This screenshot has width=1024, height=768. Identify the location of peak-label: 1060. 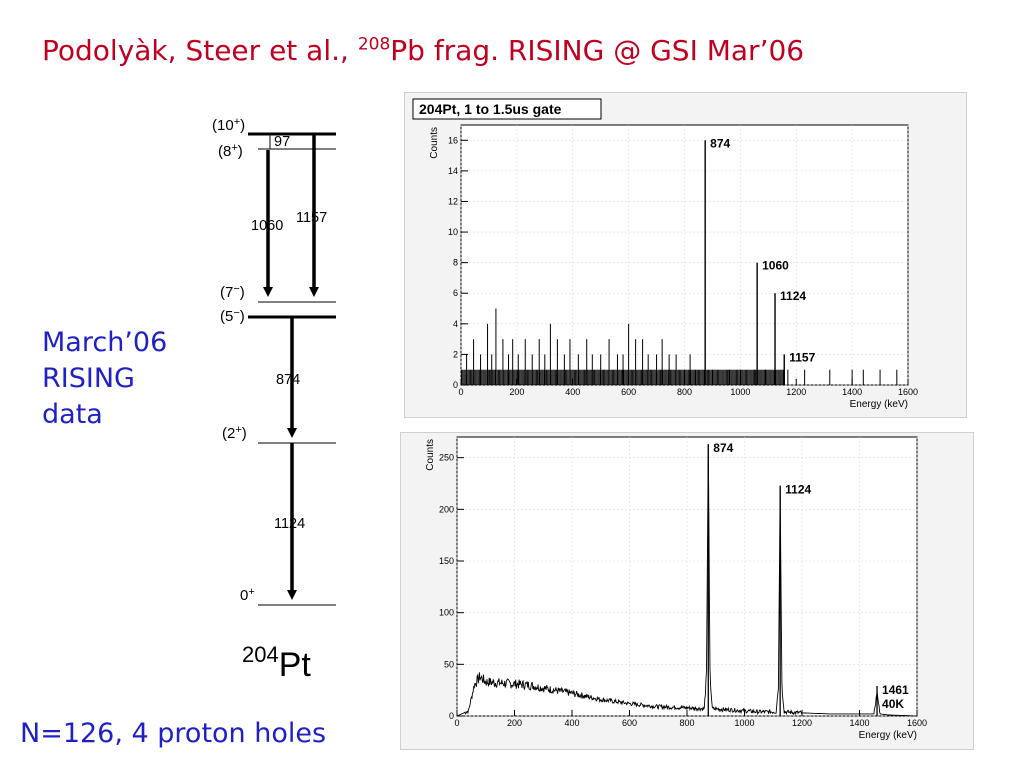
(775, 266).